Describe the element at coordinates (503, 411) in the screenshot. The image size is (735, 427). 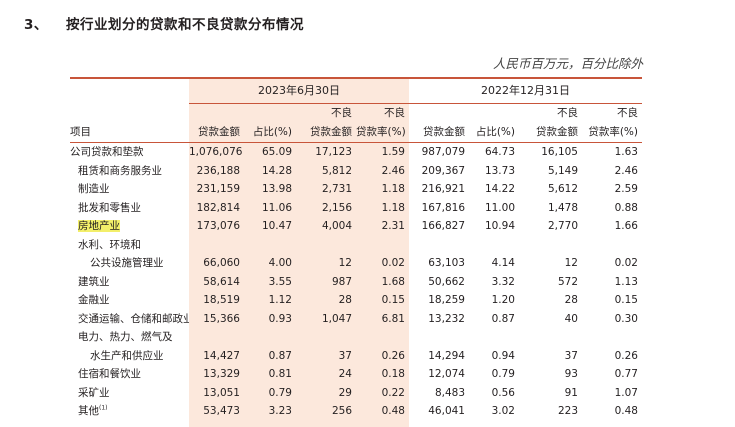
I see `cell: 3.02` at that location.